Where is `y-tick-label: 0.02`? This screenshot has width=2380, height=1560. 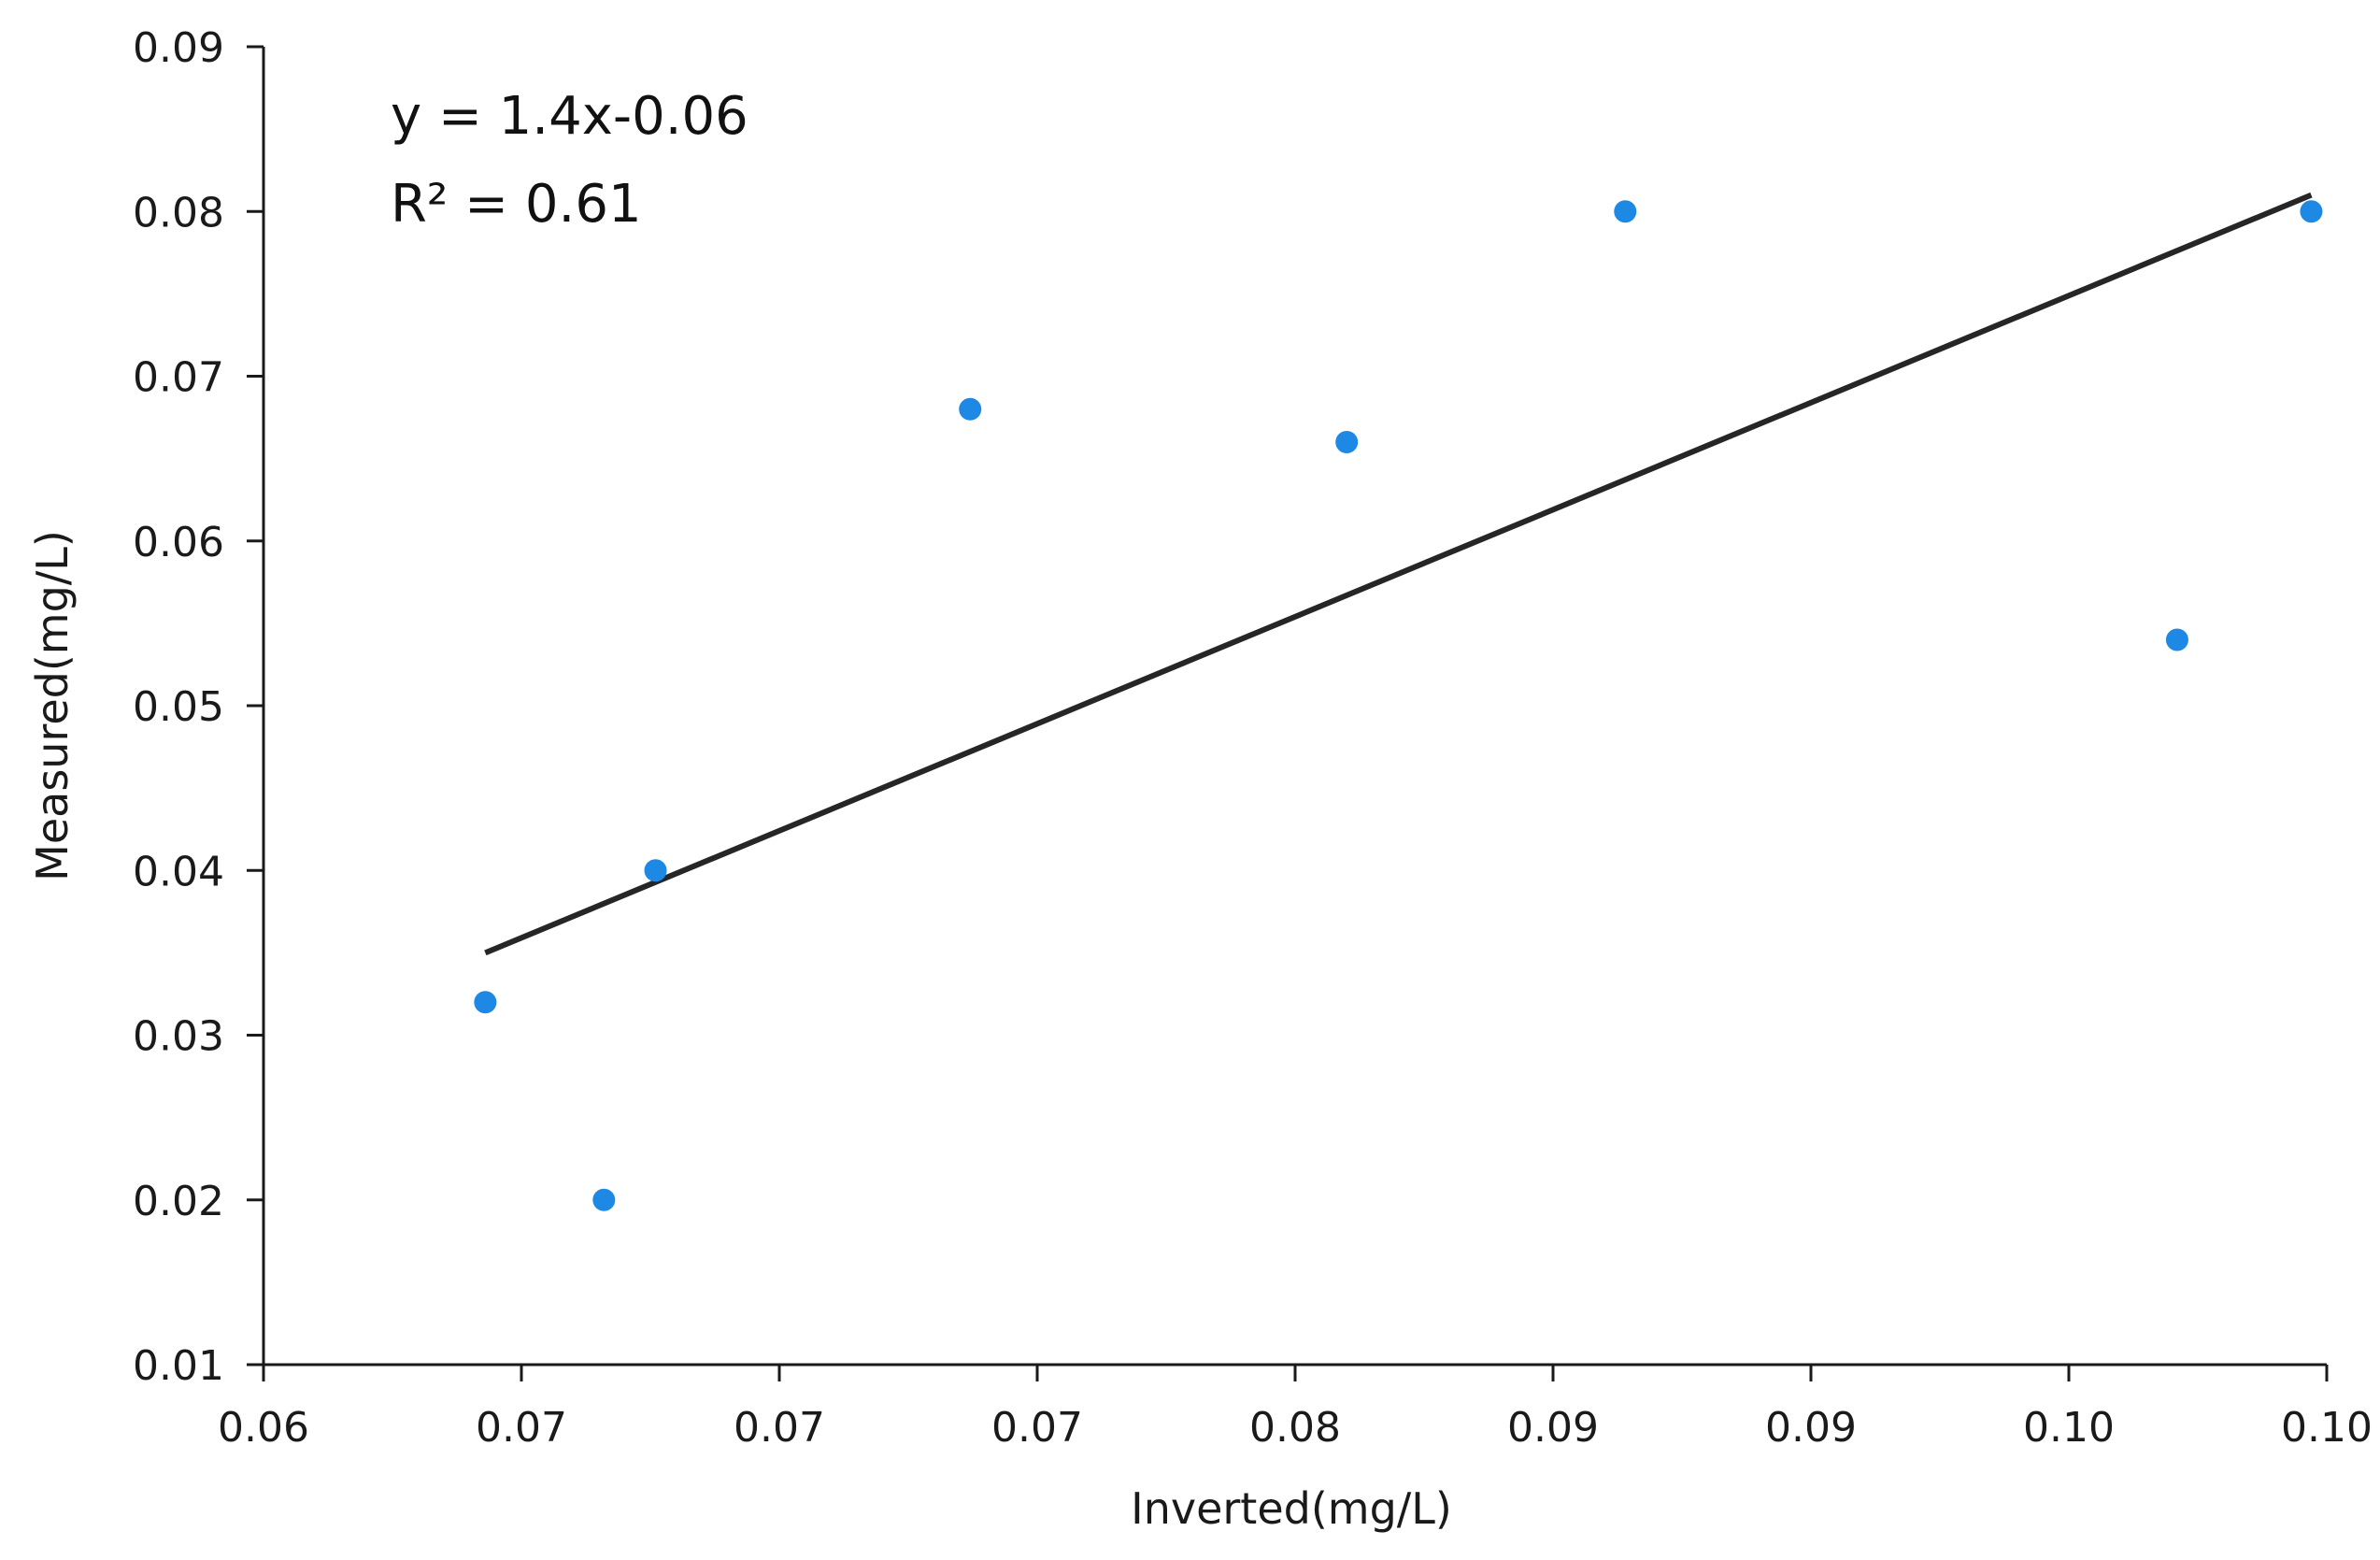
y-tick-label: 0.02 is located at coordinates (178, 1201).